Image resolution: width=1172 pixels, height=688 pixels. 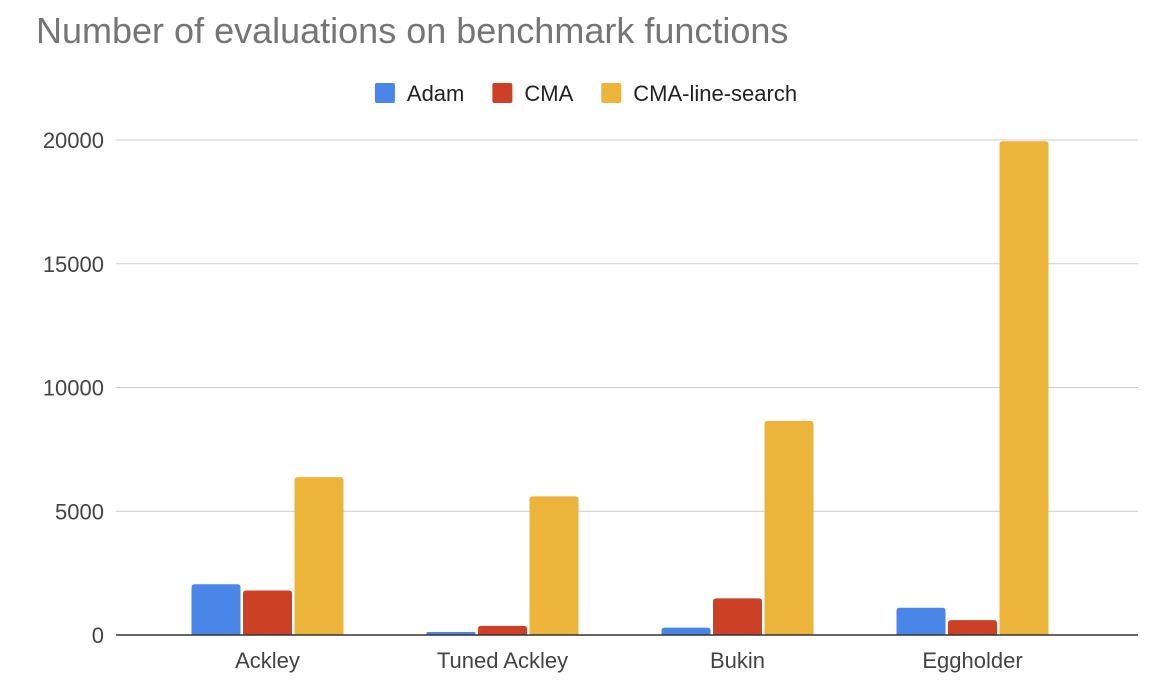 What do you see at coordinates (79, 511) in the screenshot?
I see `y-tick-label: 5000` at bounding box center [79, 511].